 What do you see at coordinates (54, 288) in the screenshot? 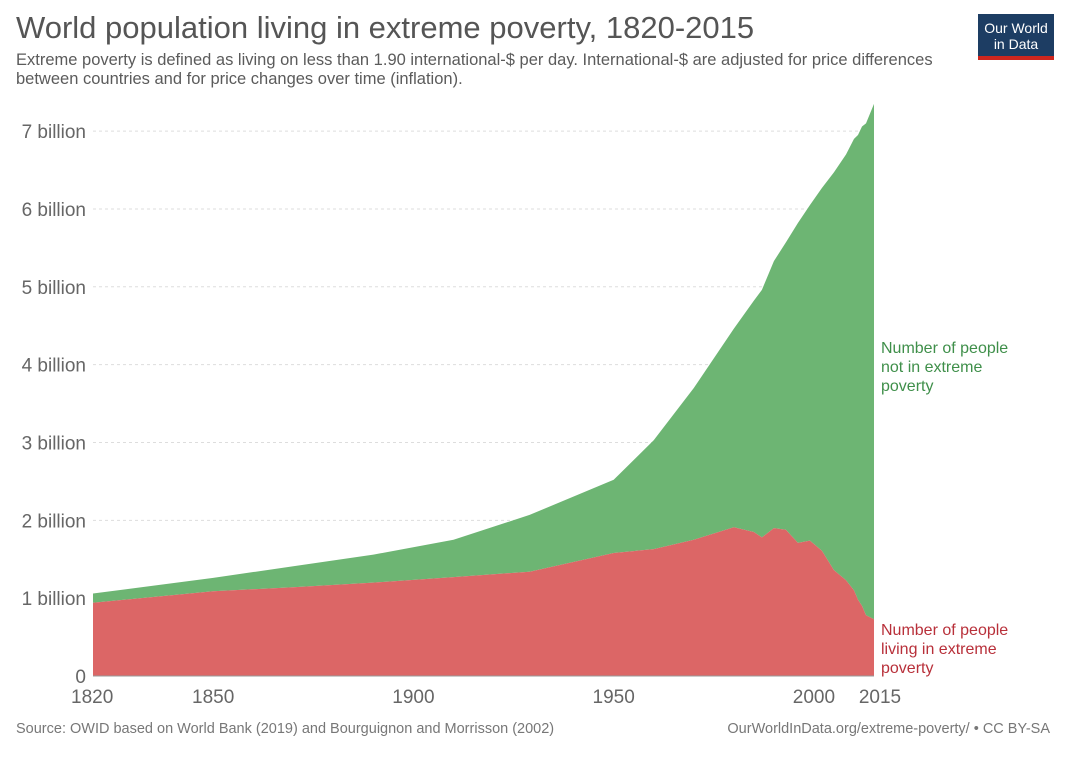
I see `y-tick-label: 5 billion` at bounding box center [54, 288].